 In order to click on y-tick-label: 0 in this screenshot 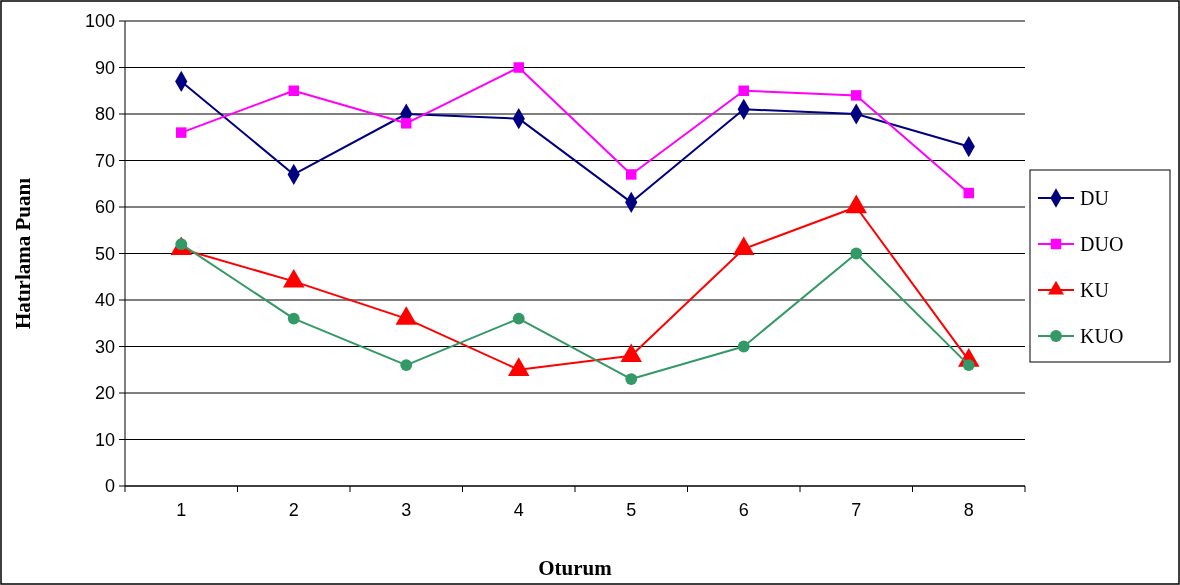, I will do `click(109, 486)`.